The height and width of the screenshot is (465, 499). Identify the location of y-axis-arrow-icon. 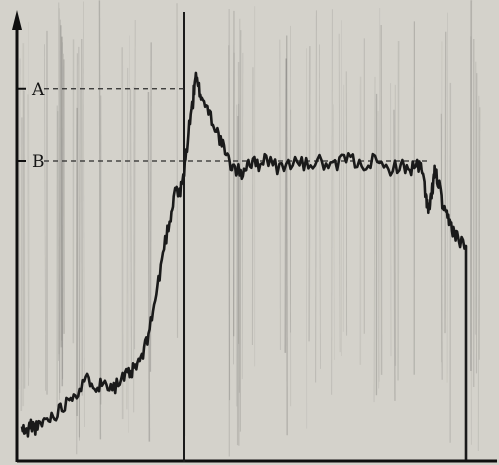
(17, 20).